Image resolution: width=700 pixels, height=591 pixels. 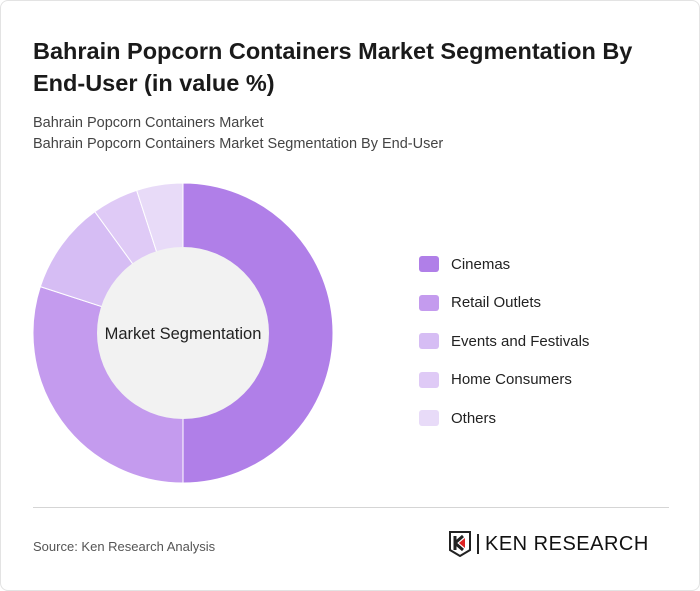 I want to click on divider, so click(x=351, y=507).